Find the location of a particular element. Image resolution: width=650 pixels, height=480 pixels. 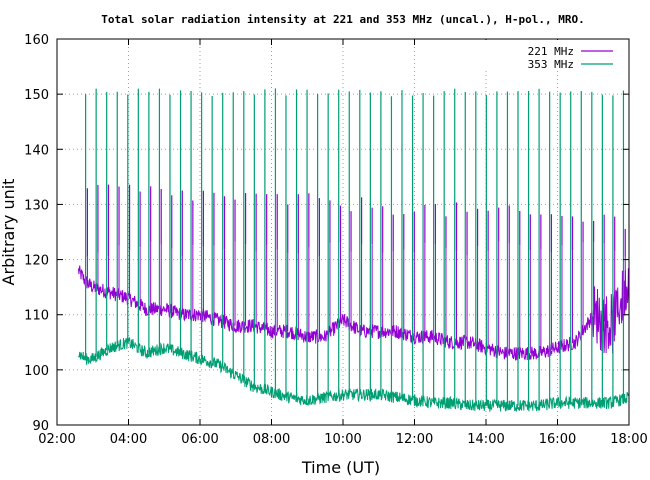

y-tick-label: 90 is located at coordinates (40, 426).